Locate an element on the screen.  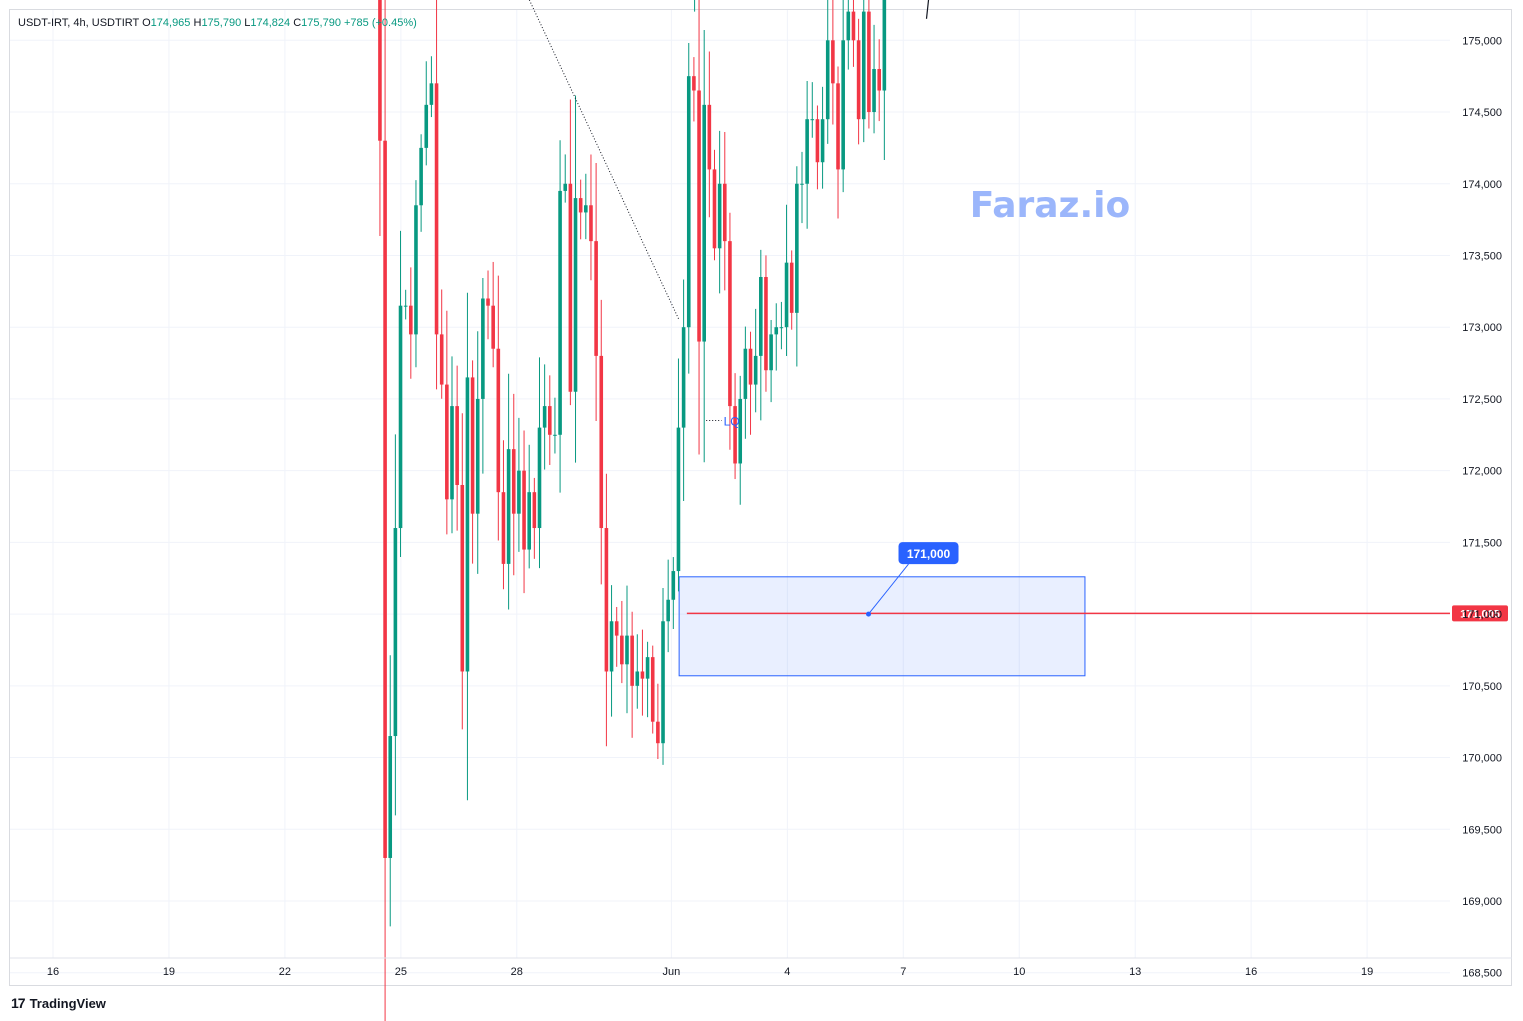
zone-rect is located at coordinates (882, 626).